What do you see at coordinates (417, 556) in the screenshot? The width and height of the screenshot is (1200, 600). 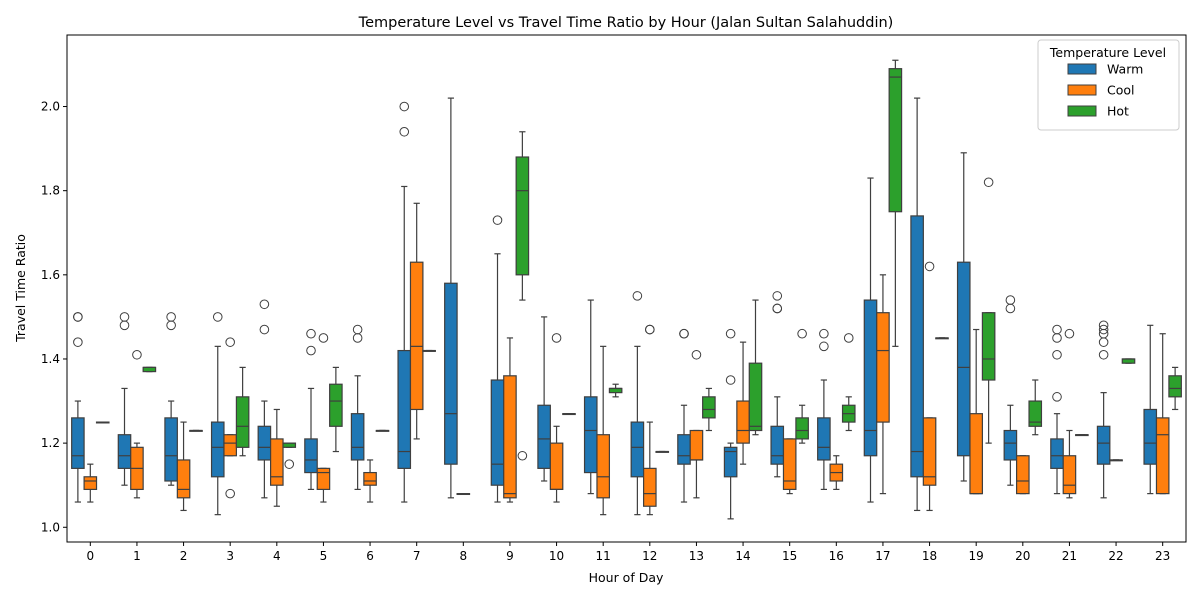 I see `x-tick-label: 7` at bounding box center [417, 556].